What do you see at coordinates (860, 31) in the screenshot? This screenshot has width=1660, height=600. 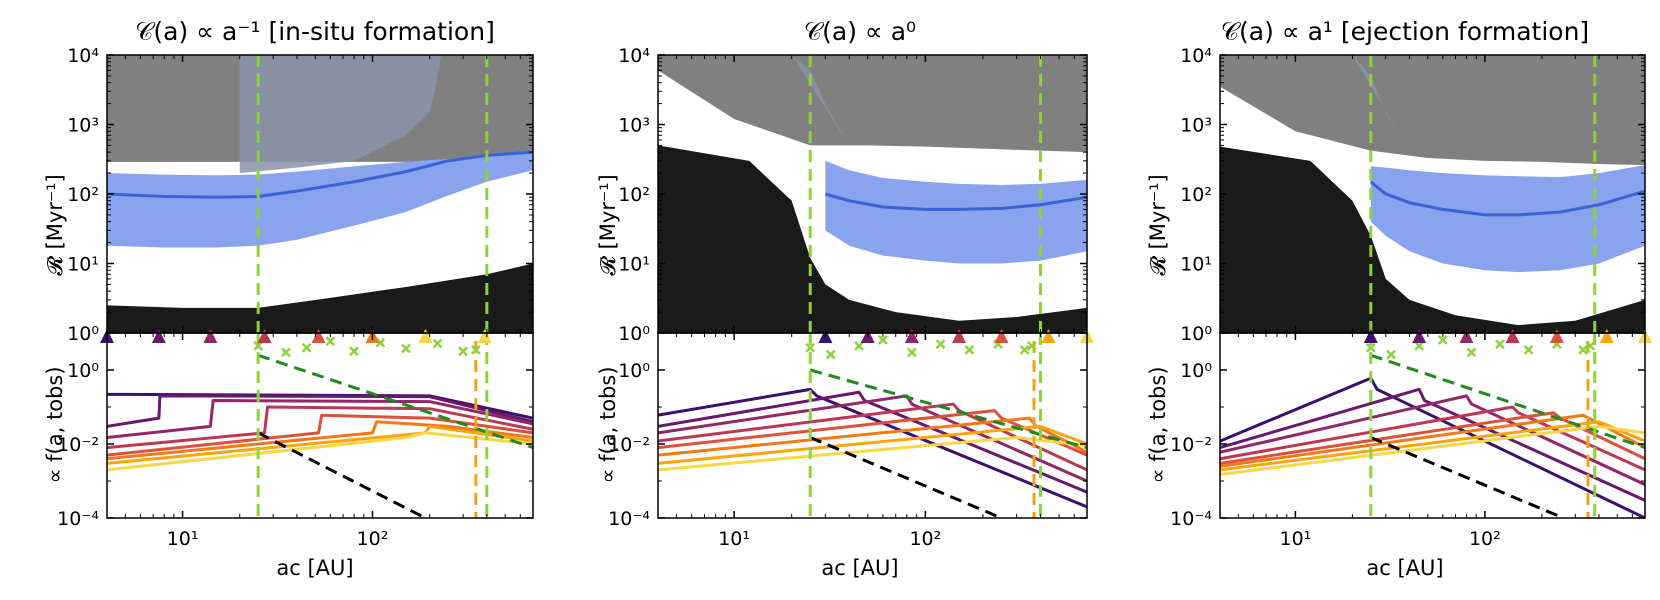 I see `title-middle: 𝒞(a) ∝ a⁰` at bounding box center [860, 31].